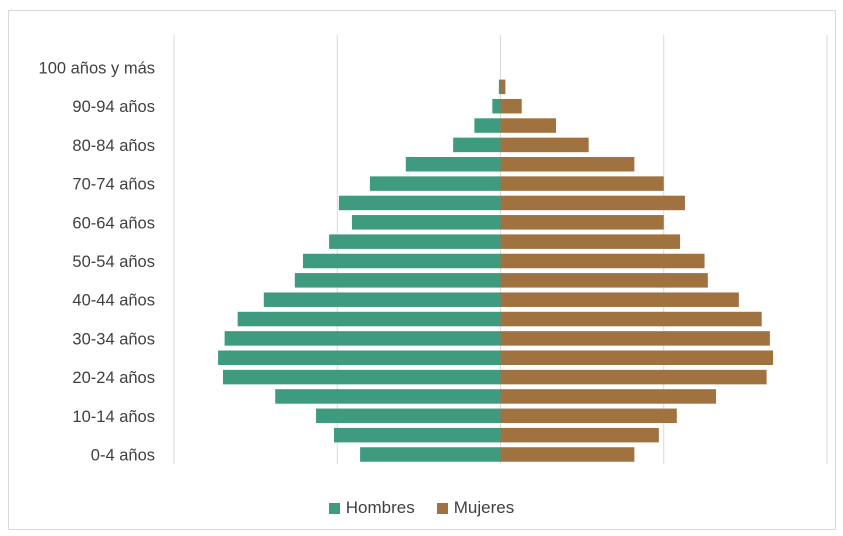 This screenshot has height=536, width=843. Describe the element at coordinates (421, 508) in the screenshot. I see `legend: Hombres Mujeres` at that location.